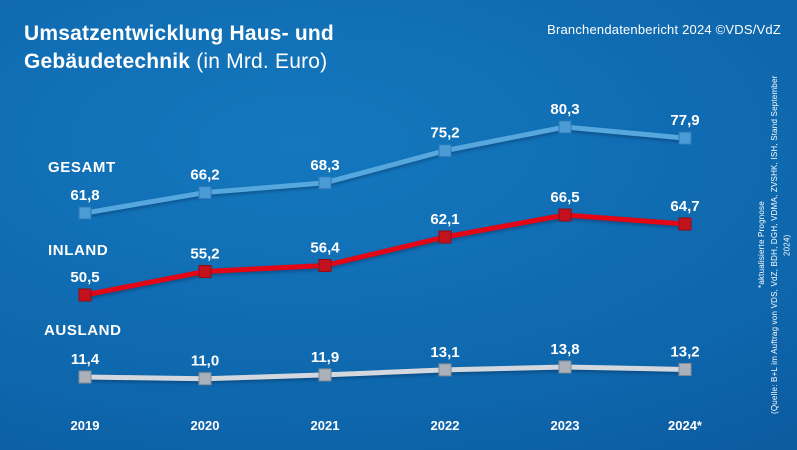  I want to click on x-axis-label-2020: 2020, so click(205, 425).